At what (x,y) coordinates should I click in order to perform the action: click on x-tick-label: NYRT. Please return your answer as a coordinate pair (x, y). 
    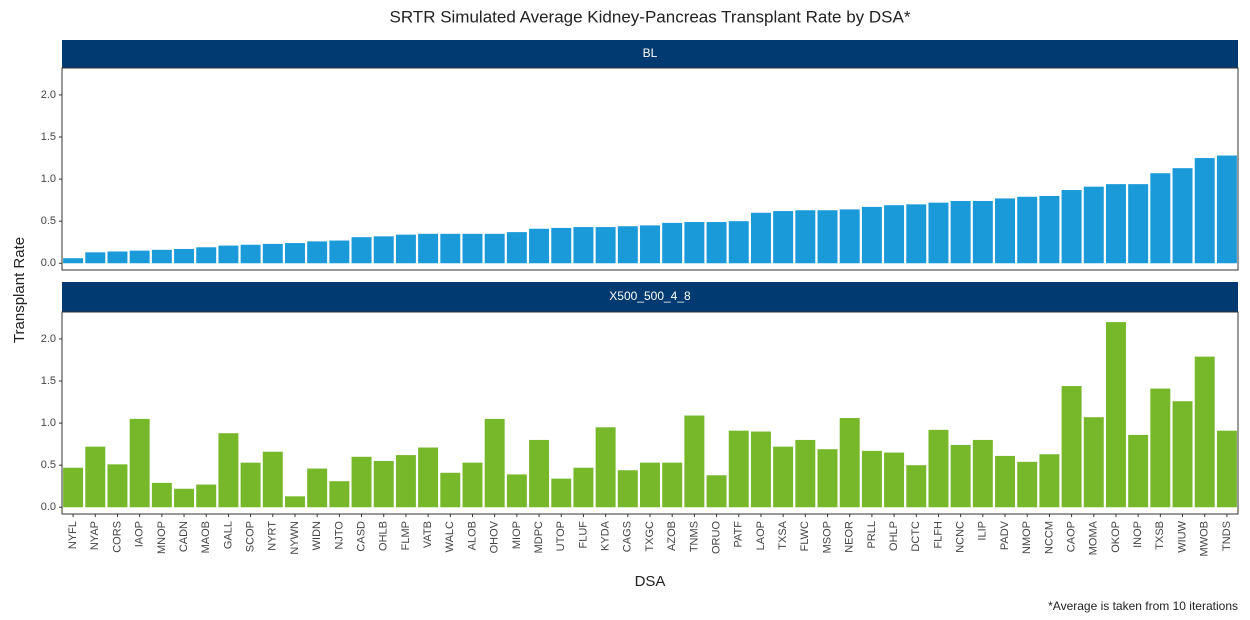
    Looking at the image, I should click on (273, 536).